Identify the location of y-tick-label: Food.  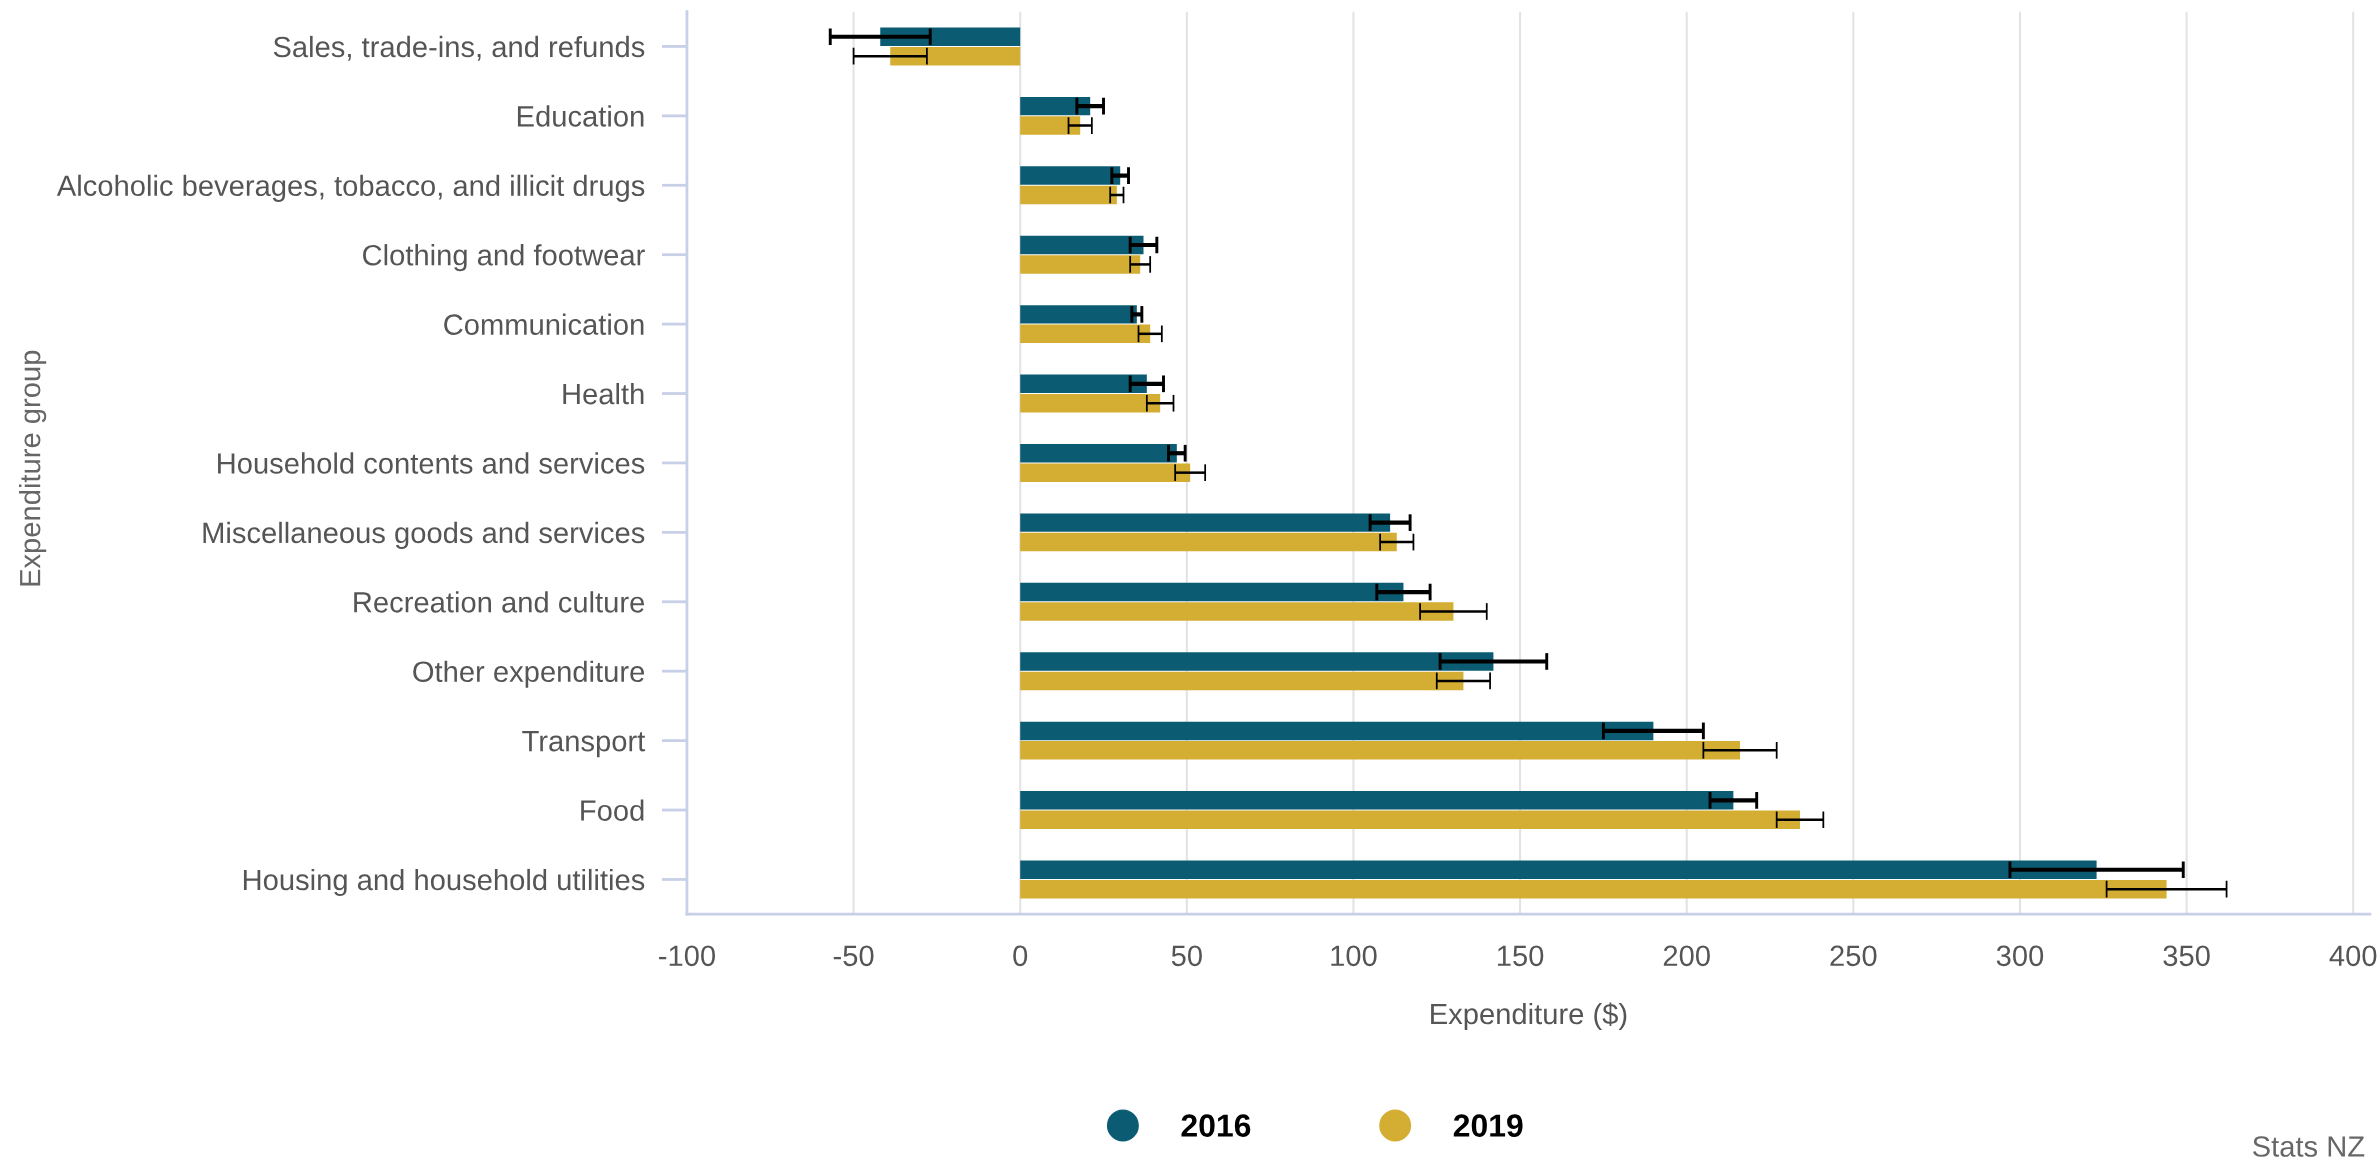
(612, 810).